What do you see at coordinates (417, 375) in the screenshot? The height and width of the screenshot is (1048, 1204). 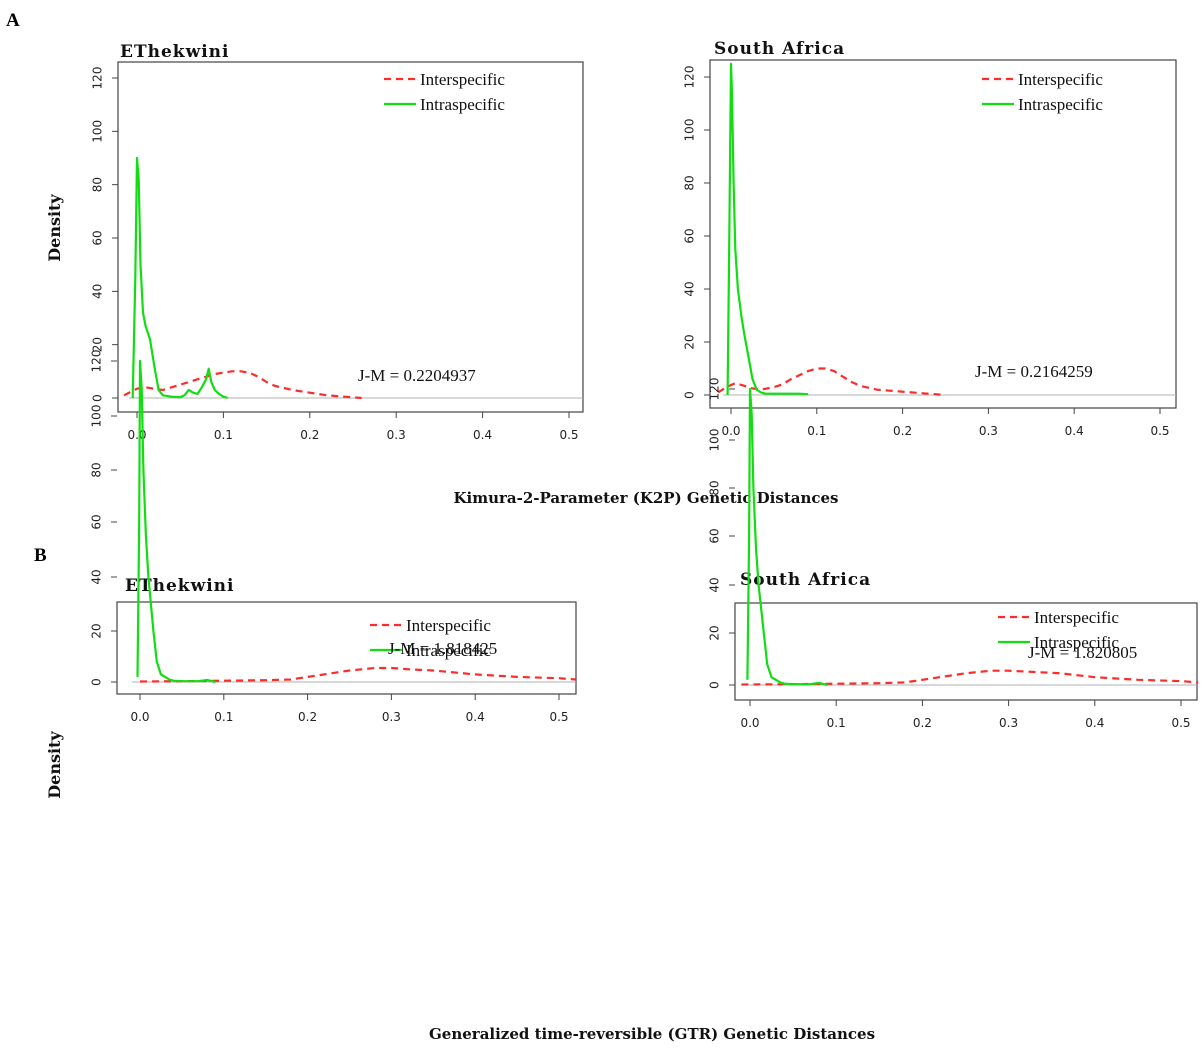 I see `jm-annotation: J-M = 0.2204937` at bounding box center [417, 375].